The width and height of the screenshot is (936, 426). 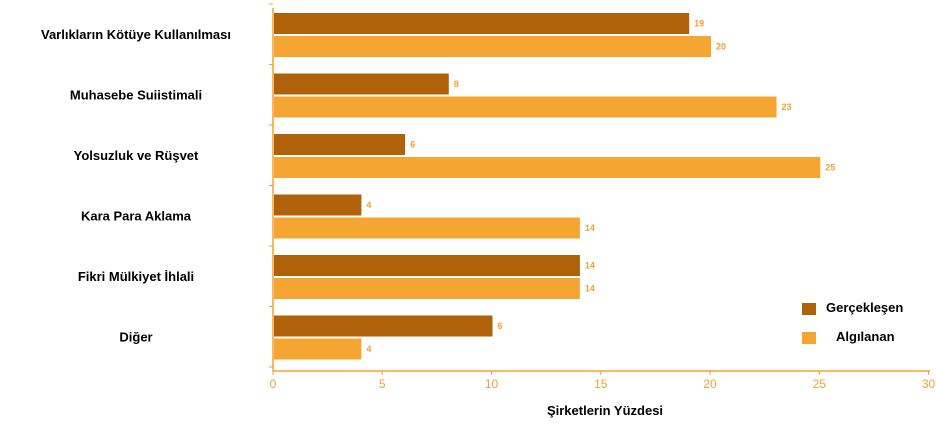 What do you see at coordinates (605, 410) in the screenshot?
I see `x-axis-title: Şirketlerin Yüzdesi` at bounding box center [605, 410].